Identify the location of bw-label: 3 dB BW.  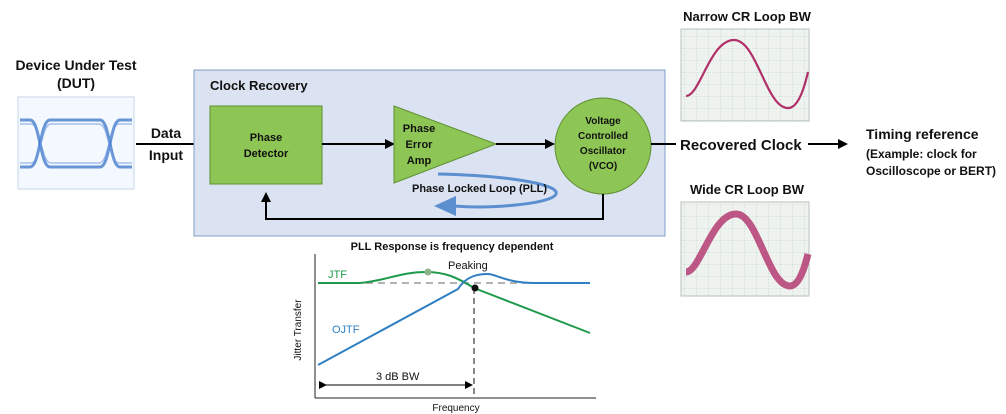
(398, 377).